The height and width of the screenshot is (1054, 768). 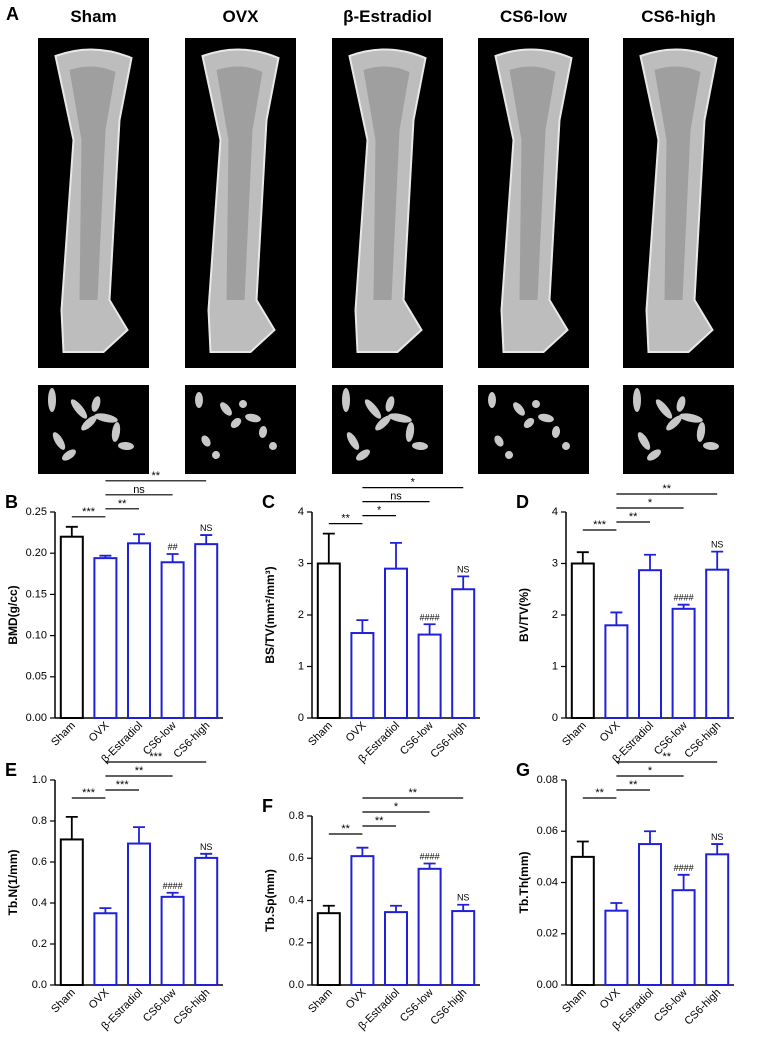 I want to click on y-tick-label: 0.20, so click(x=36, y=553).